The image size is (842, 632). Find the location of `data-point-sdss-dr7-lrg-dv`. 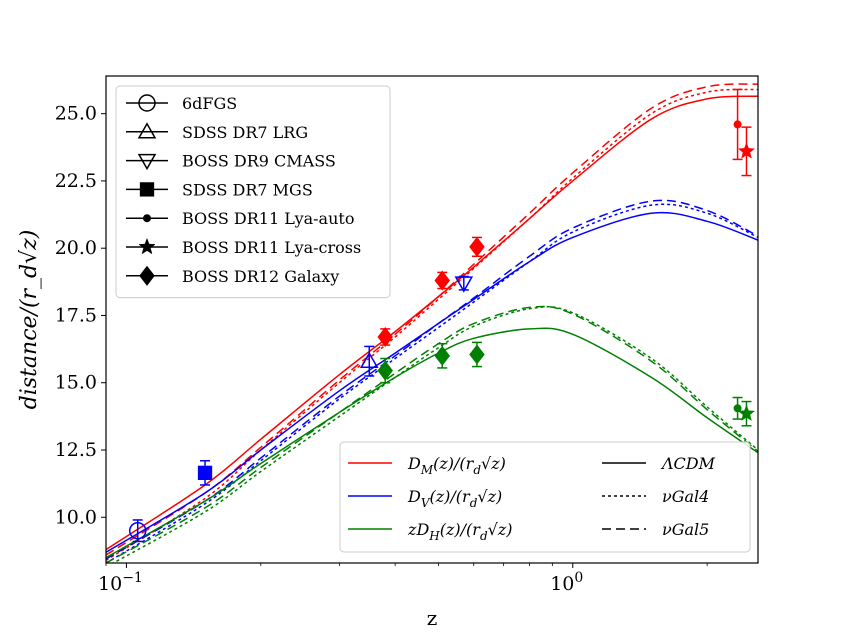

data-point-sdss-dr7-lrg-dv is located at coordinates (369, 361).